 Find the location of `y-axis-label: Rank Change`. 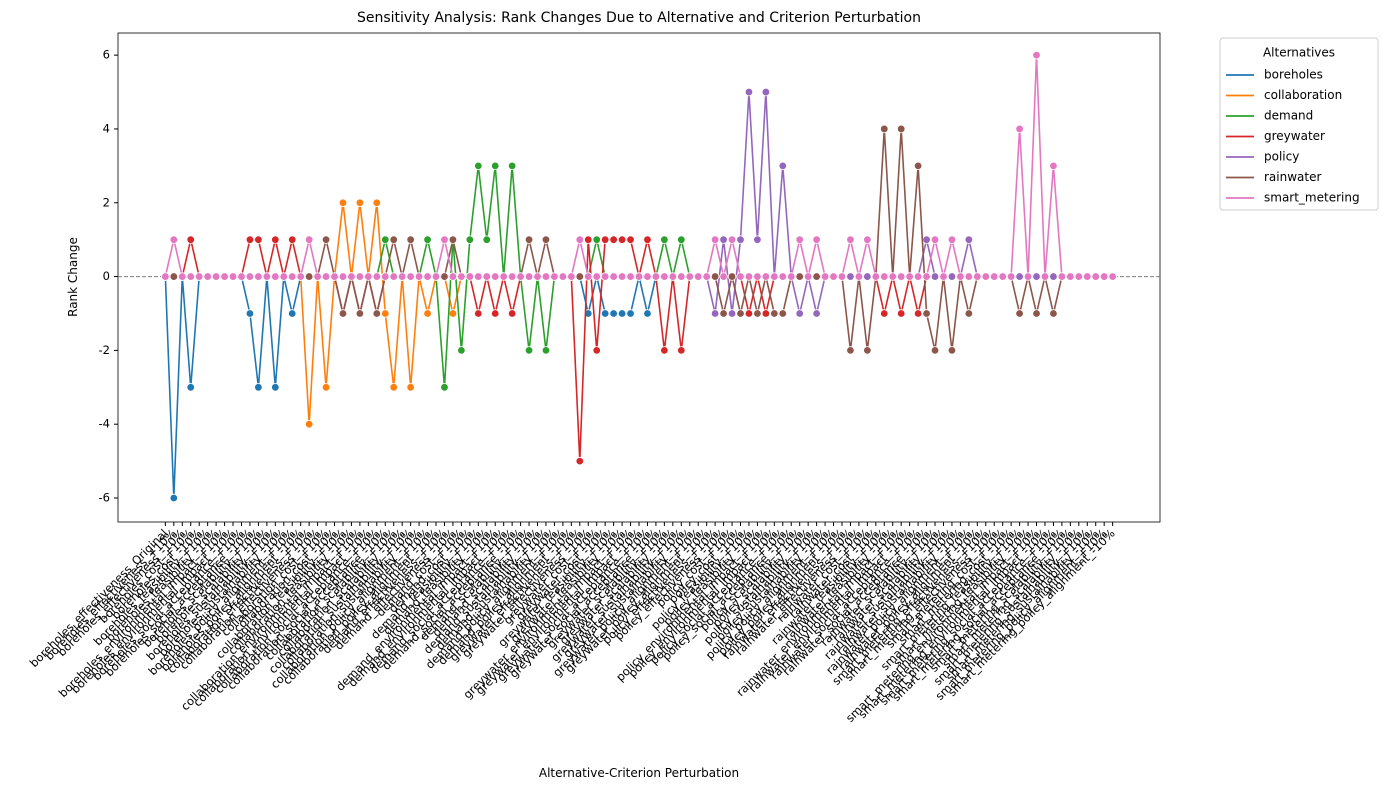

y-axis-label: Rank Change is located at coordinates (73, 277).